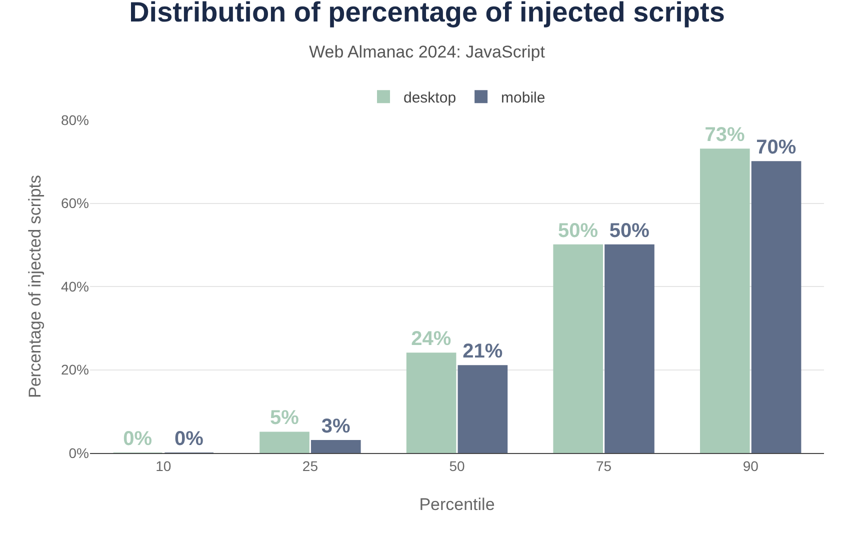 The image size is (854, 533). What do you see at coordinates (74, 370) in the screenshot?
I see `y-tick-label: 20%` at bounding box center [74, 370].